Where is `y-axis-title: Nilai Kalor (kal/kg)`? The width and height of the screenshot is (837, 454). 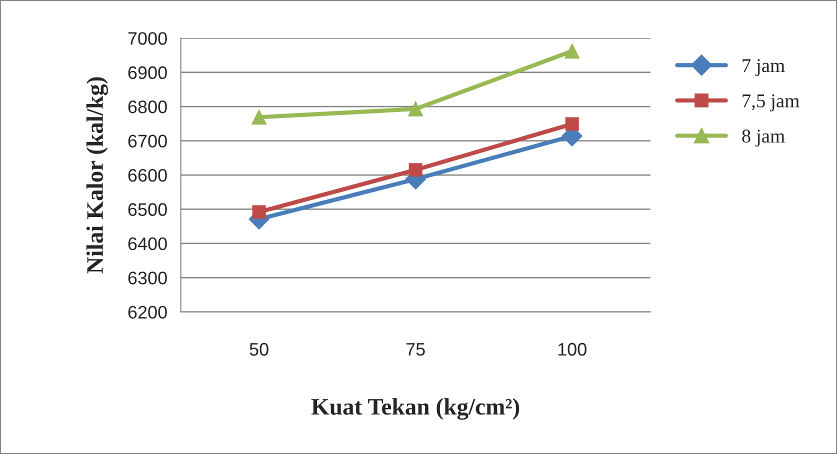
y-axis-title: Nilai Kalor (kal/kg) is located at coordinates (97, 175).